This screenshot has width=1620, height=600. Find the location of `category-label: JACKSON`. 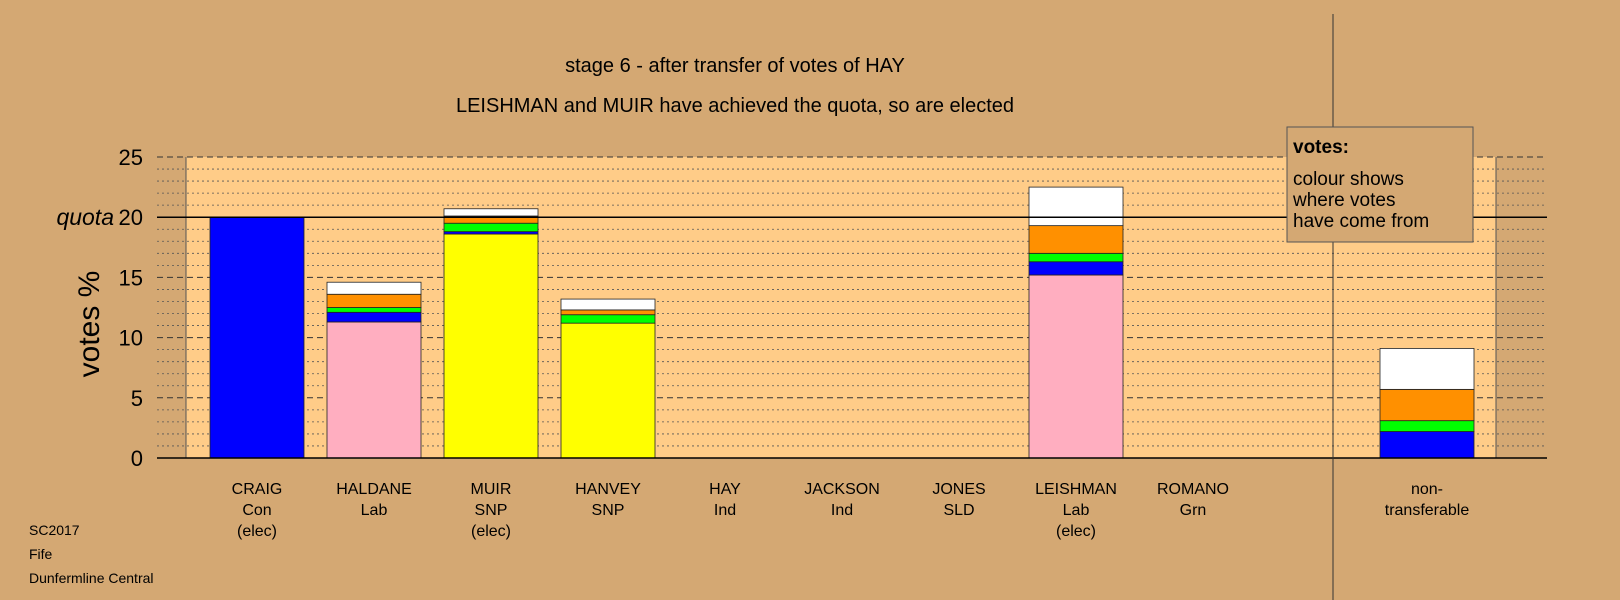

category-label: JACKSON is located at coordinates (842, 489).